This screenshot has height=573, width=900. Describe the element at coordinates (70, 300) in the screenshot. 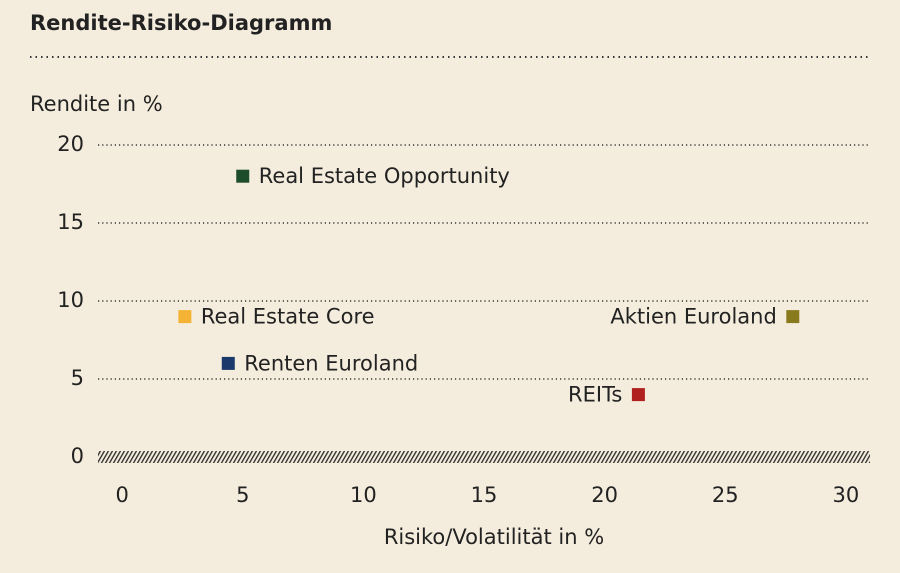

I see `y-tick-label: 10` at that location.